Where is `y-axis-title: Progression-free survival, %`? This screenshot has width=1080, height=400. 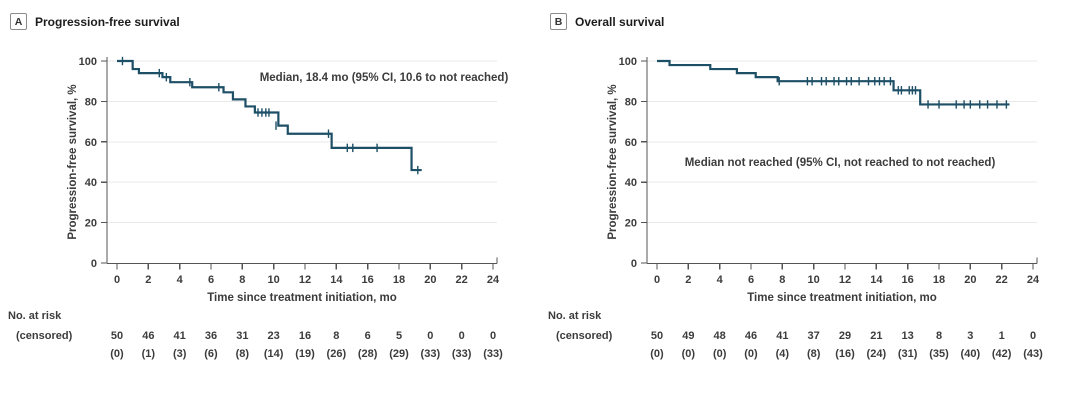 y-axis-title: Progression-free survival, % is located at coordinates (613, 161).